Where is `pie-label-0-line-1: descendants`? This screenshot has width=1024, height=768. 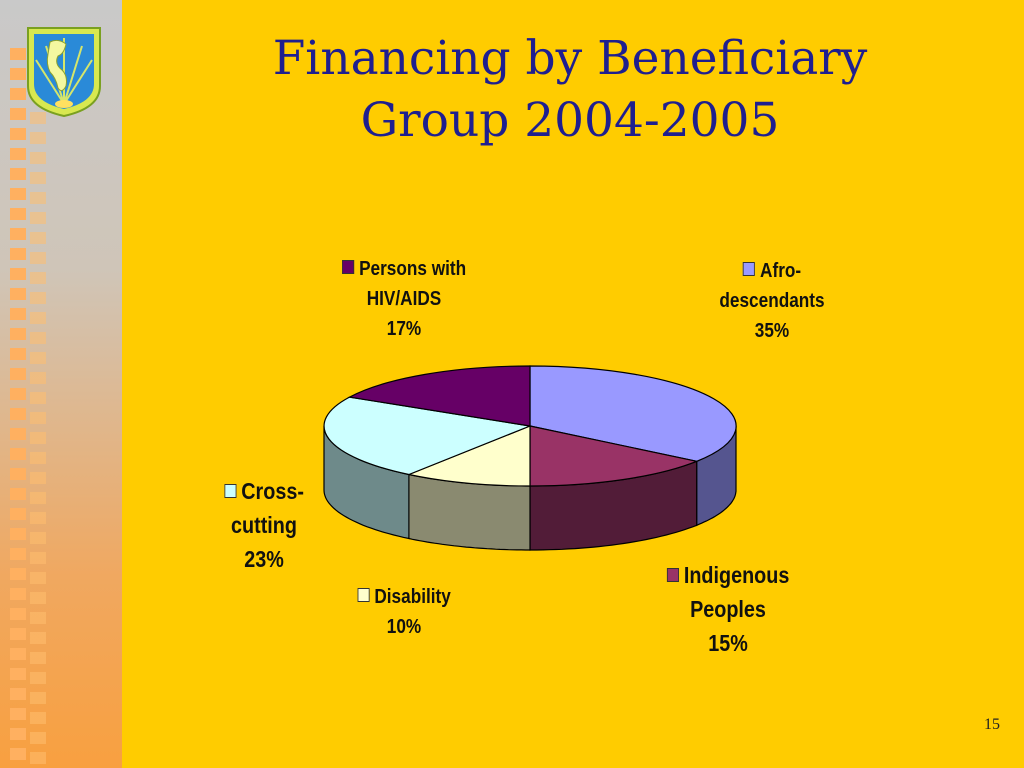
pie-label-0-line-1: descendants is located at coordinates (772, 301).